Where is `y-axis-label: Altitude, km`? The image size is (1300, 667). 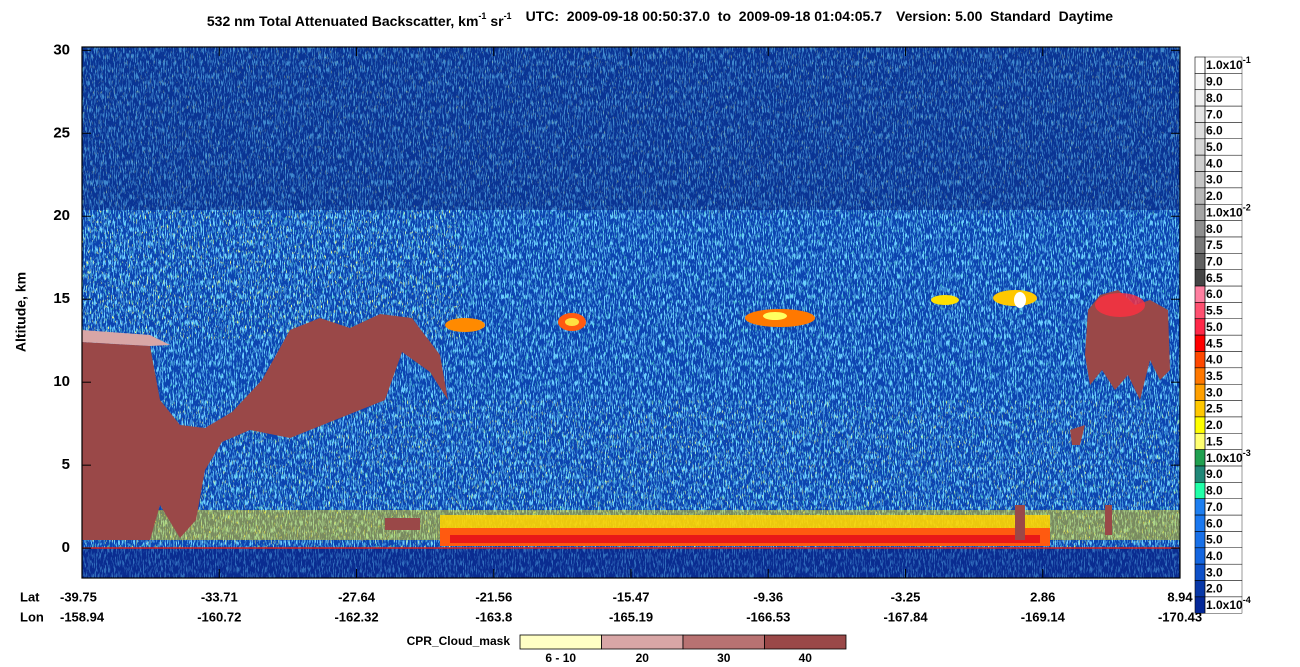 y-axis-label: Altitude, km is located at coordinates (21, 312).